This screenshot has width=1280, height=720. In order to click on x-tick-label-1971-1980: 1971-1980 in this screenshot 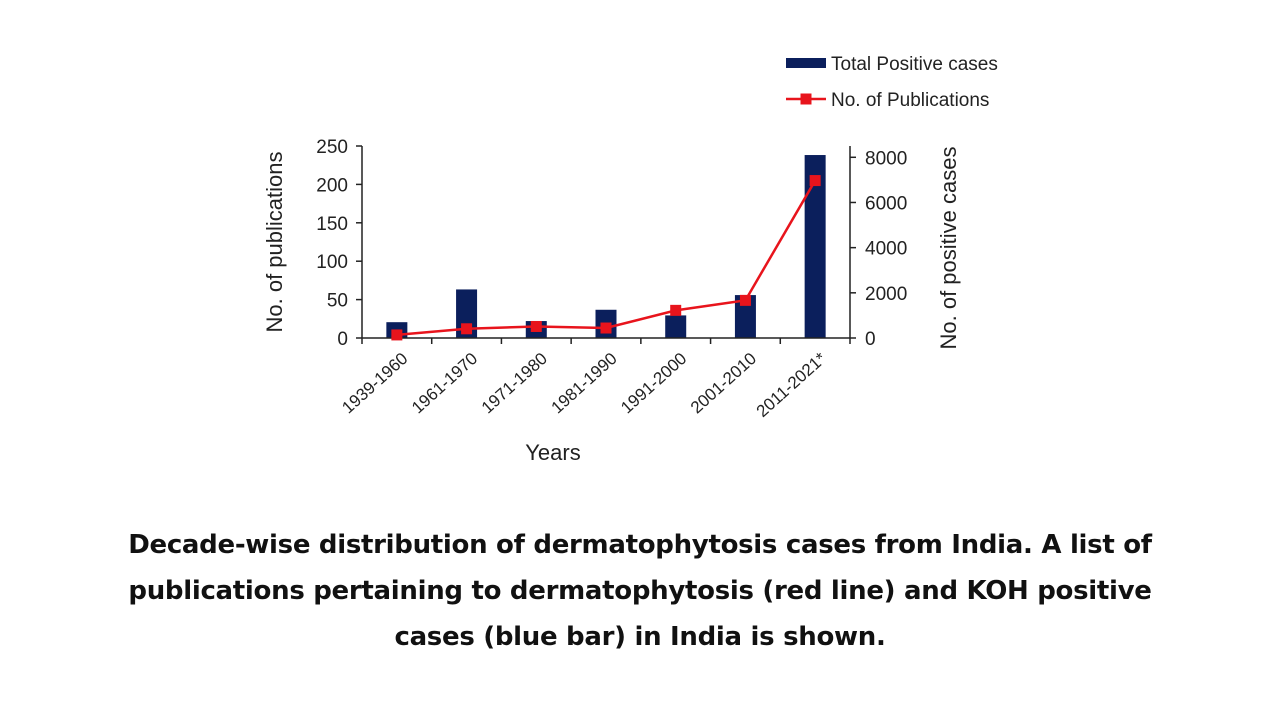, I will do `click(514, 383)`.